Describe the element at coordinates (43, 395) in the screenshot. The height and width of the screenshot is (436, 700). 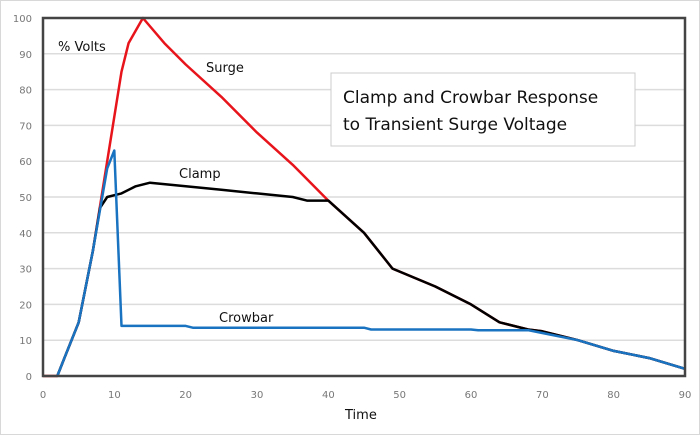
I see `x-tick-label: 0` at that location.